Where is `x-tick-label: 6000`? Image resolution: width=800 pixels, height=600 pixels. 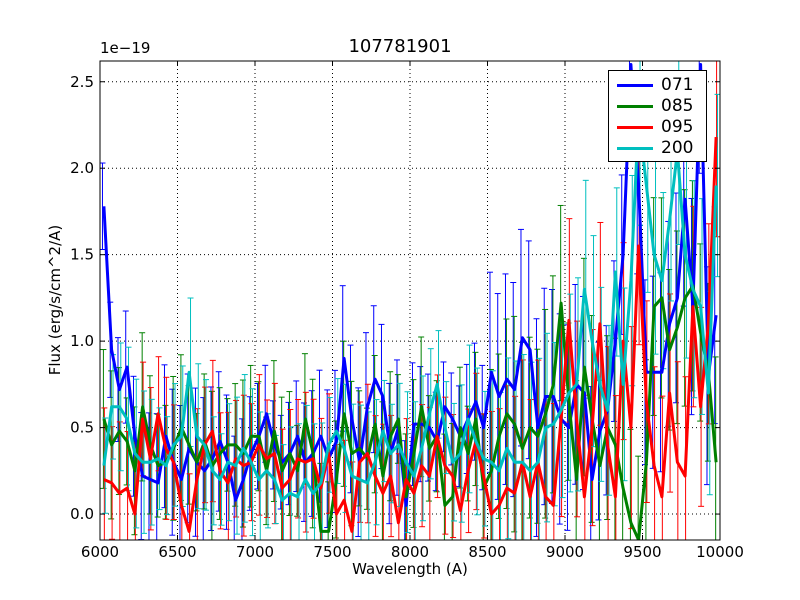
x-tick-label: 6000 is located at coordinates (100, 552).